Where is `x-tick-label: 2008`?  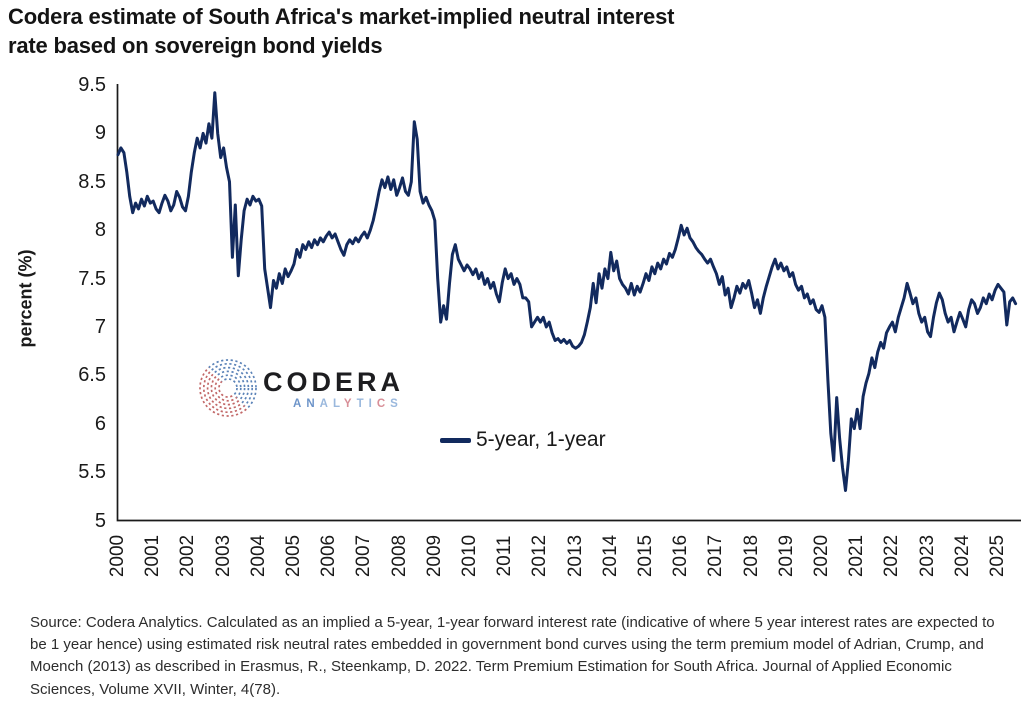 x-tick-label: 2008 is located at coordinates (399, 556).